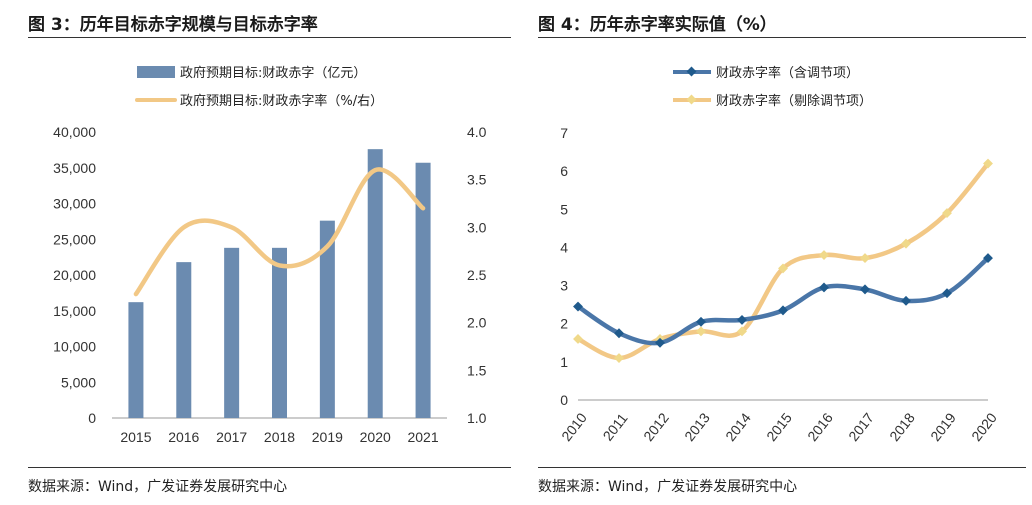 The image size is (1032, 505). Describe the element at coordinates (269, 467) in the screenshot. I see `left-bottom-rule` at that location.